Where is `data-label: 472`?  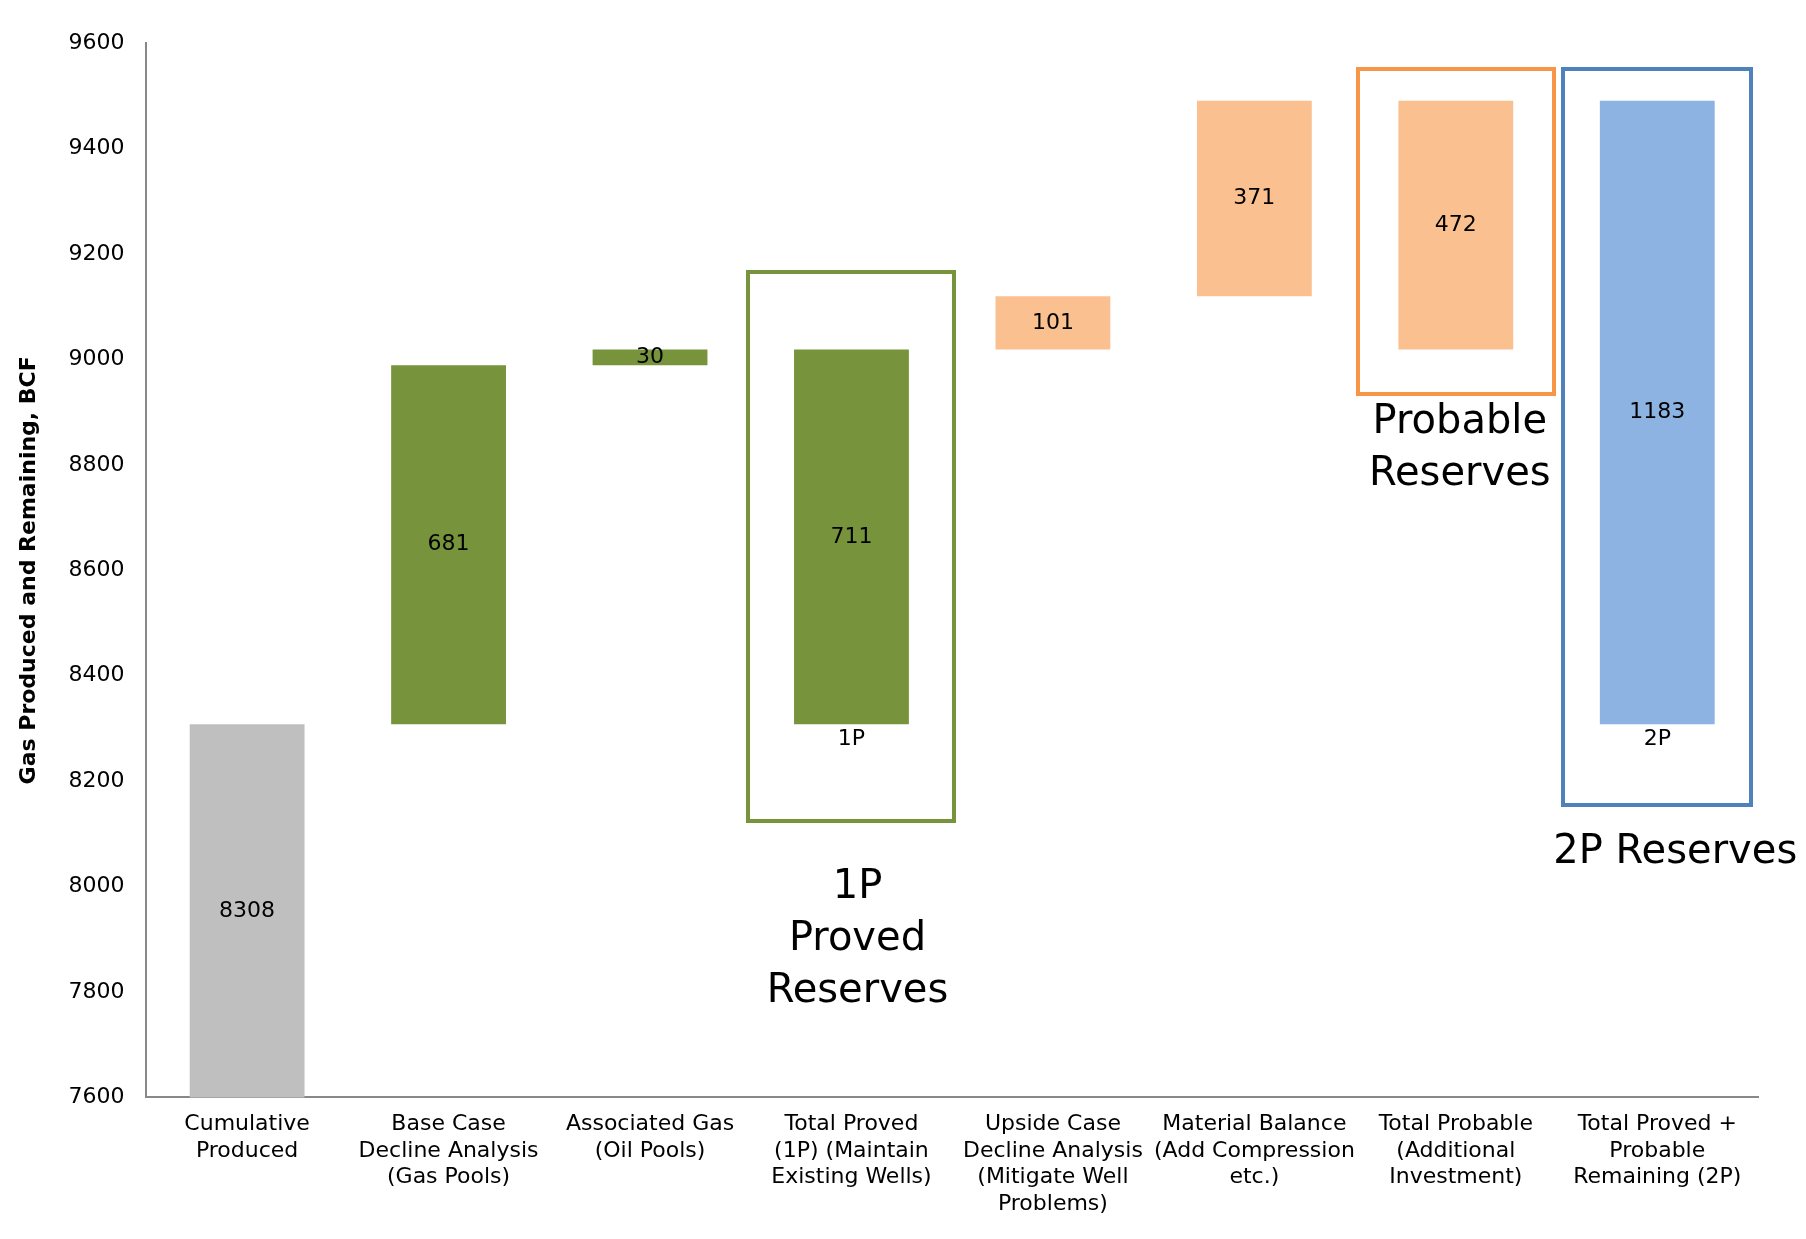 data-label: 472 is located at coordinates (1455, 223).